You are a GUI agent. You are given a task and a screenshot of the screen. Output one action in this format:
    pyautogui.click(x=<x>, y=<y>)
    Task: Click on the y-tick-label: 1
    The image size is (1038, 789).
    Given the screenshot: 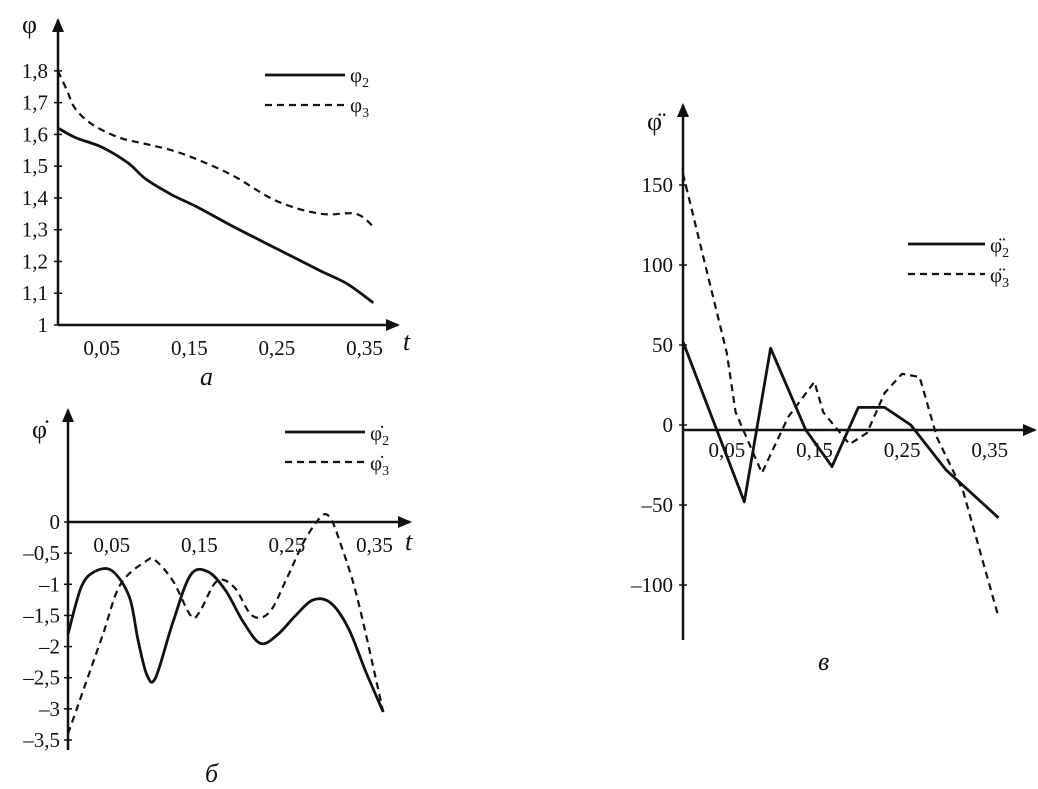 What is the action you would take?
    pyautogui.click(x=43, y=325)
    